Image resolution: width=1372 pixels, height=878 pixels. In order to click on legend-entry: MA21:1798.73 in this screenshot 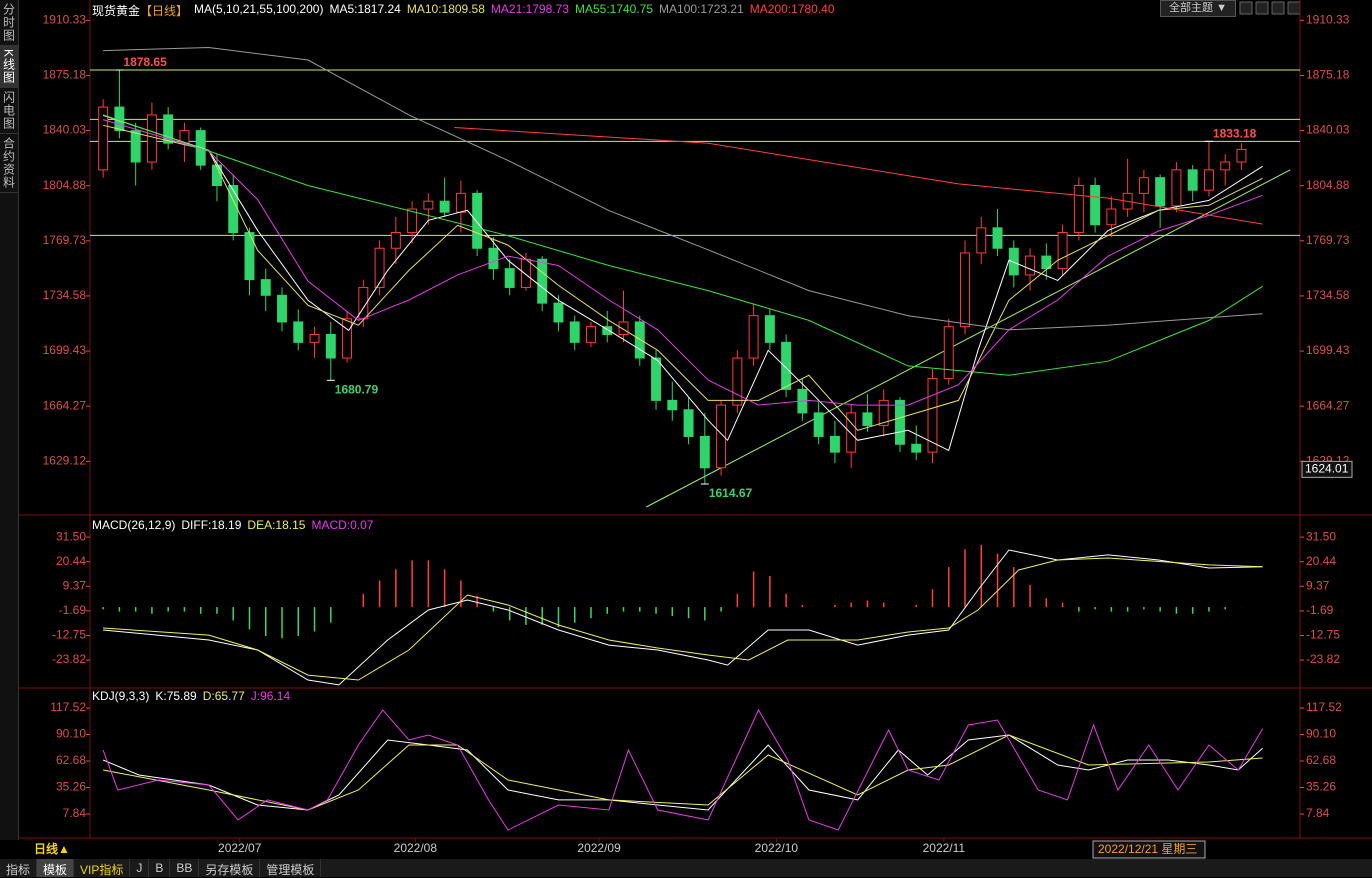, I will do `click(530, 10)`.